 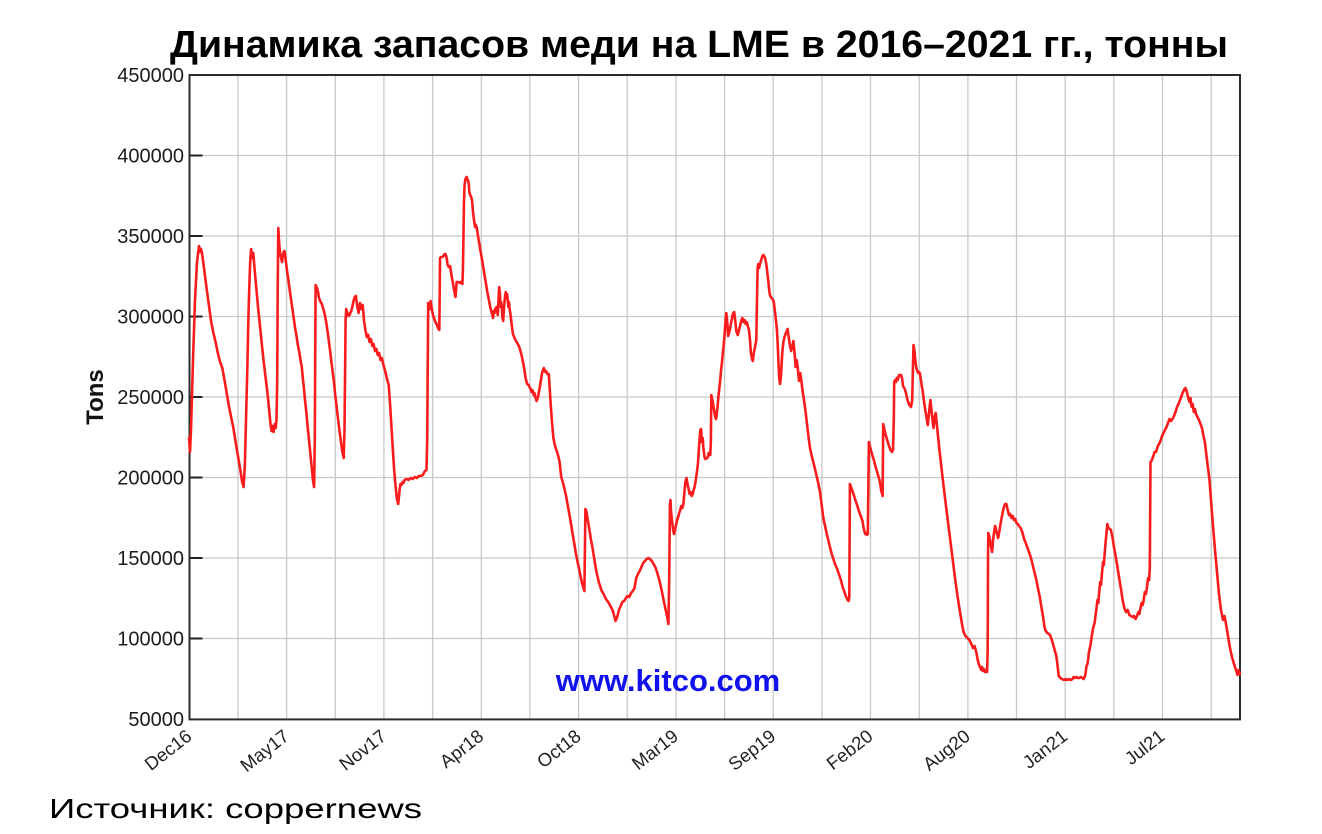 I want to click on svg-text: 50000, so click(x=156, y=720).